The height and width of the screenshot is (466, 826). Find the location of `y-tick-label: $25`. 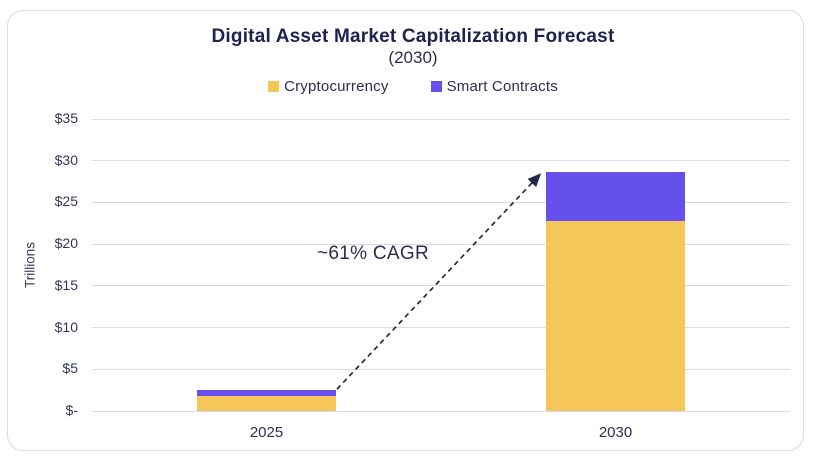

y-tick-label: $25 is located at coordinates (66, 201).